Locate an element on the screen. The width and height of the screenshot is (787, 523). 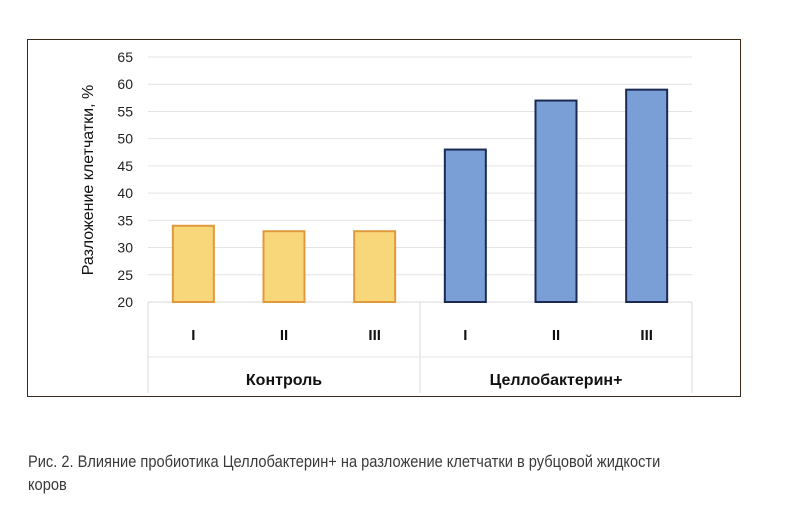
y-tick-label: 45 is located at coordinates (125, 166).